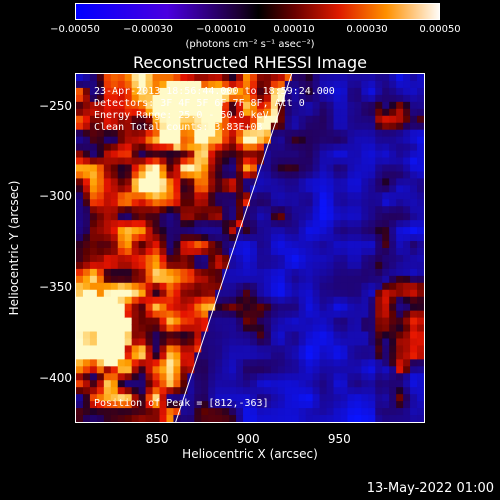 This screenshot has width=500, height=500. I want to click on colorbar-label: (photons cm⁻² s⁻¹ asec⁻²), so click(250, 44).